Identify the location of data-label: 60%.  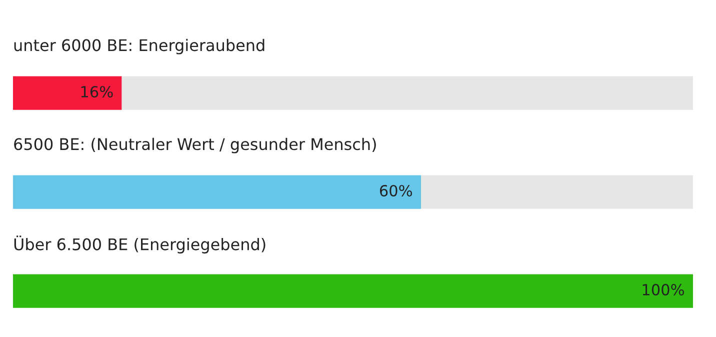
(396, 190).